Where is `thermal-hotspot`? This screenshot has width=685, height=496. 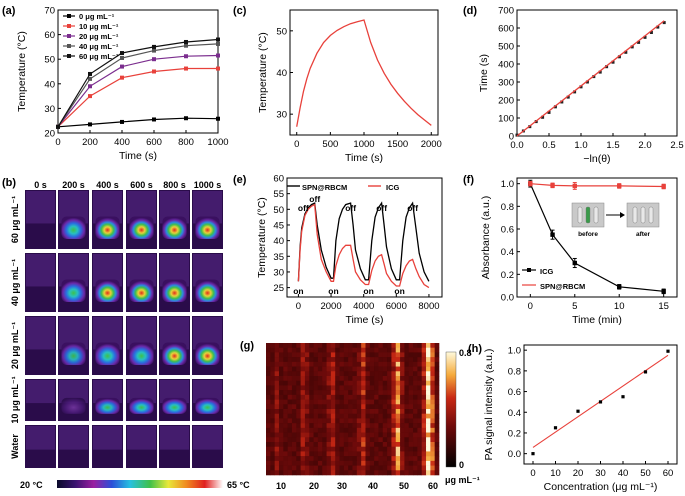 thermal-hotspot is located at coordinates (141, 353).